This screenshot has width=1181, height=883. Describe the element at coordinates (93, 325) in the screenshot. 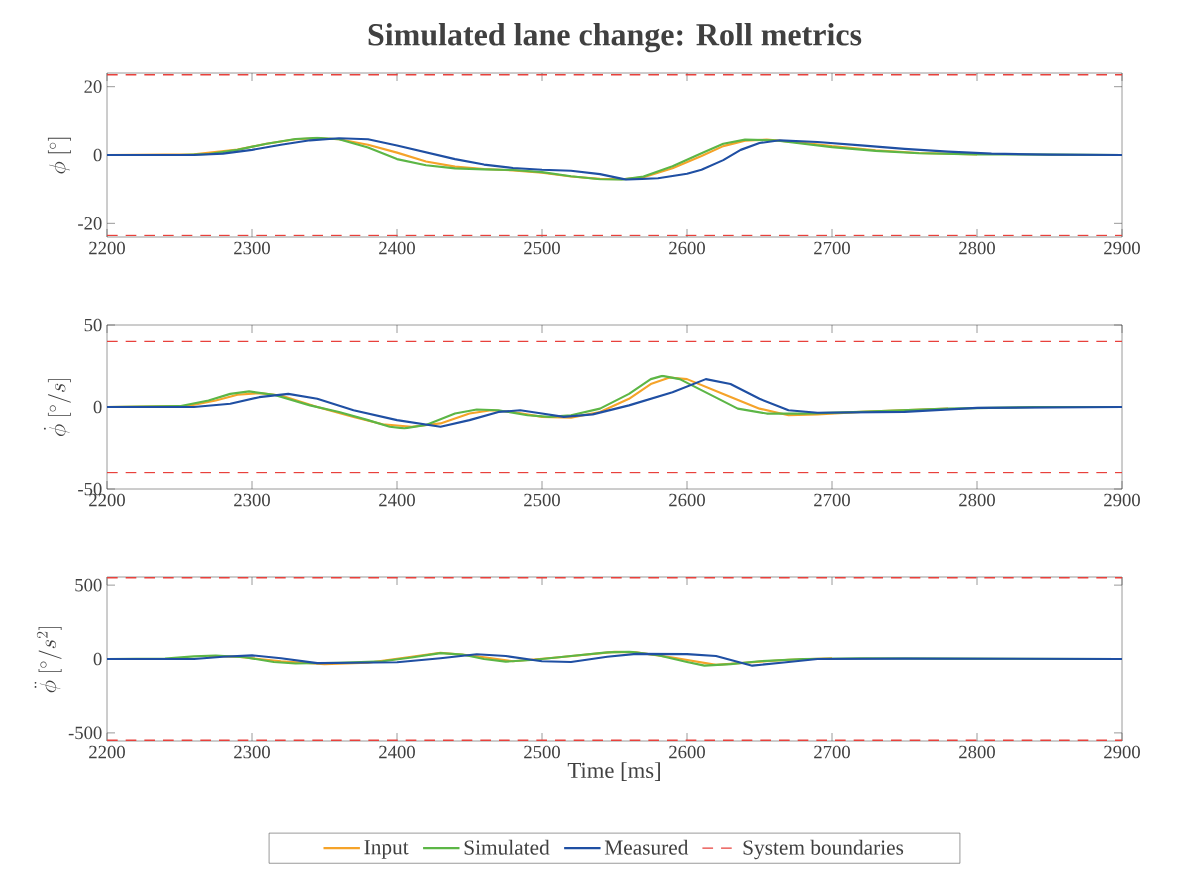

I see `y-tick-label: 50` at that location.